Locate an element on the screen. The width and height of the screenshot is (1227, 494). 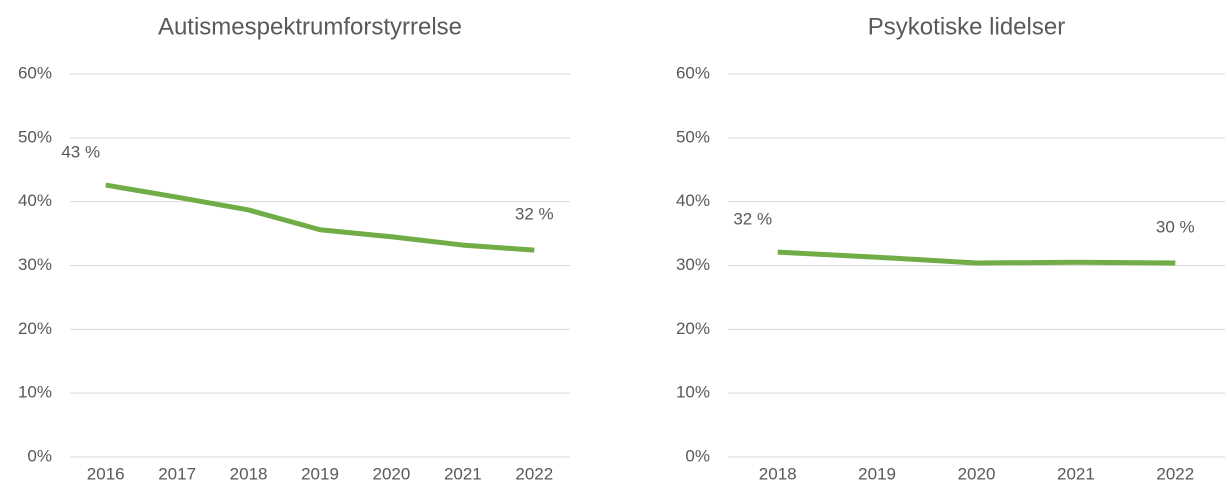
x-tick-label: 2017 is located at coordinates (177, 473).